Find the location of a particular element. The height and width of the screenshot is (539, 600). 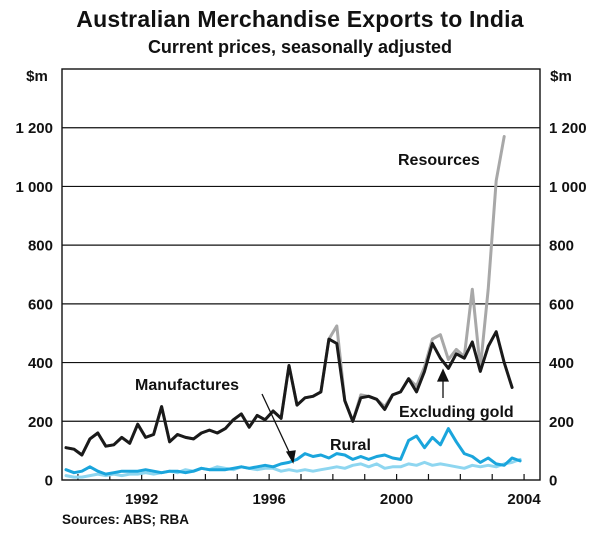

y-tick-label-left: 0 is located at coordinates (49, 481).